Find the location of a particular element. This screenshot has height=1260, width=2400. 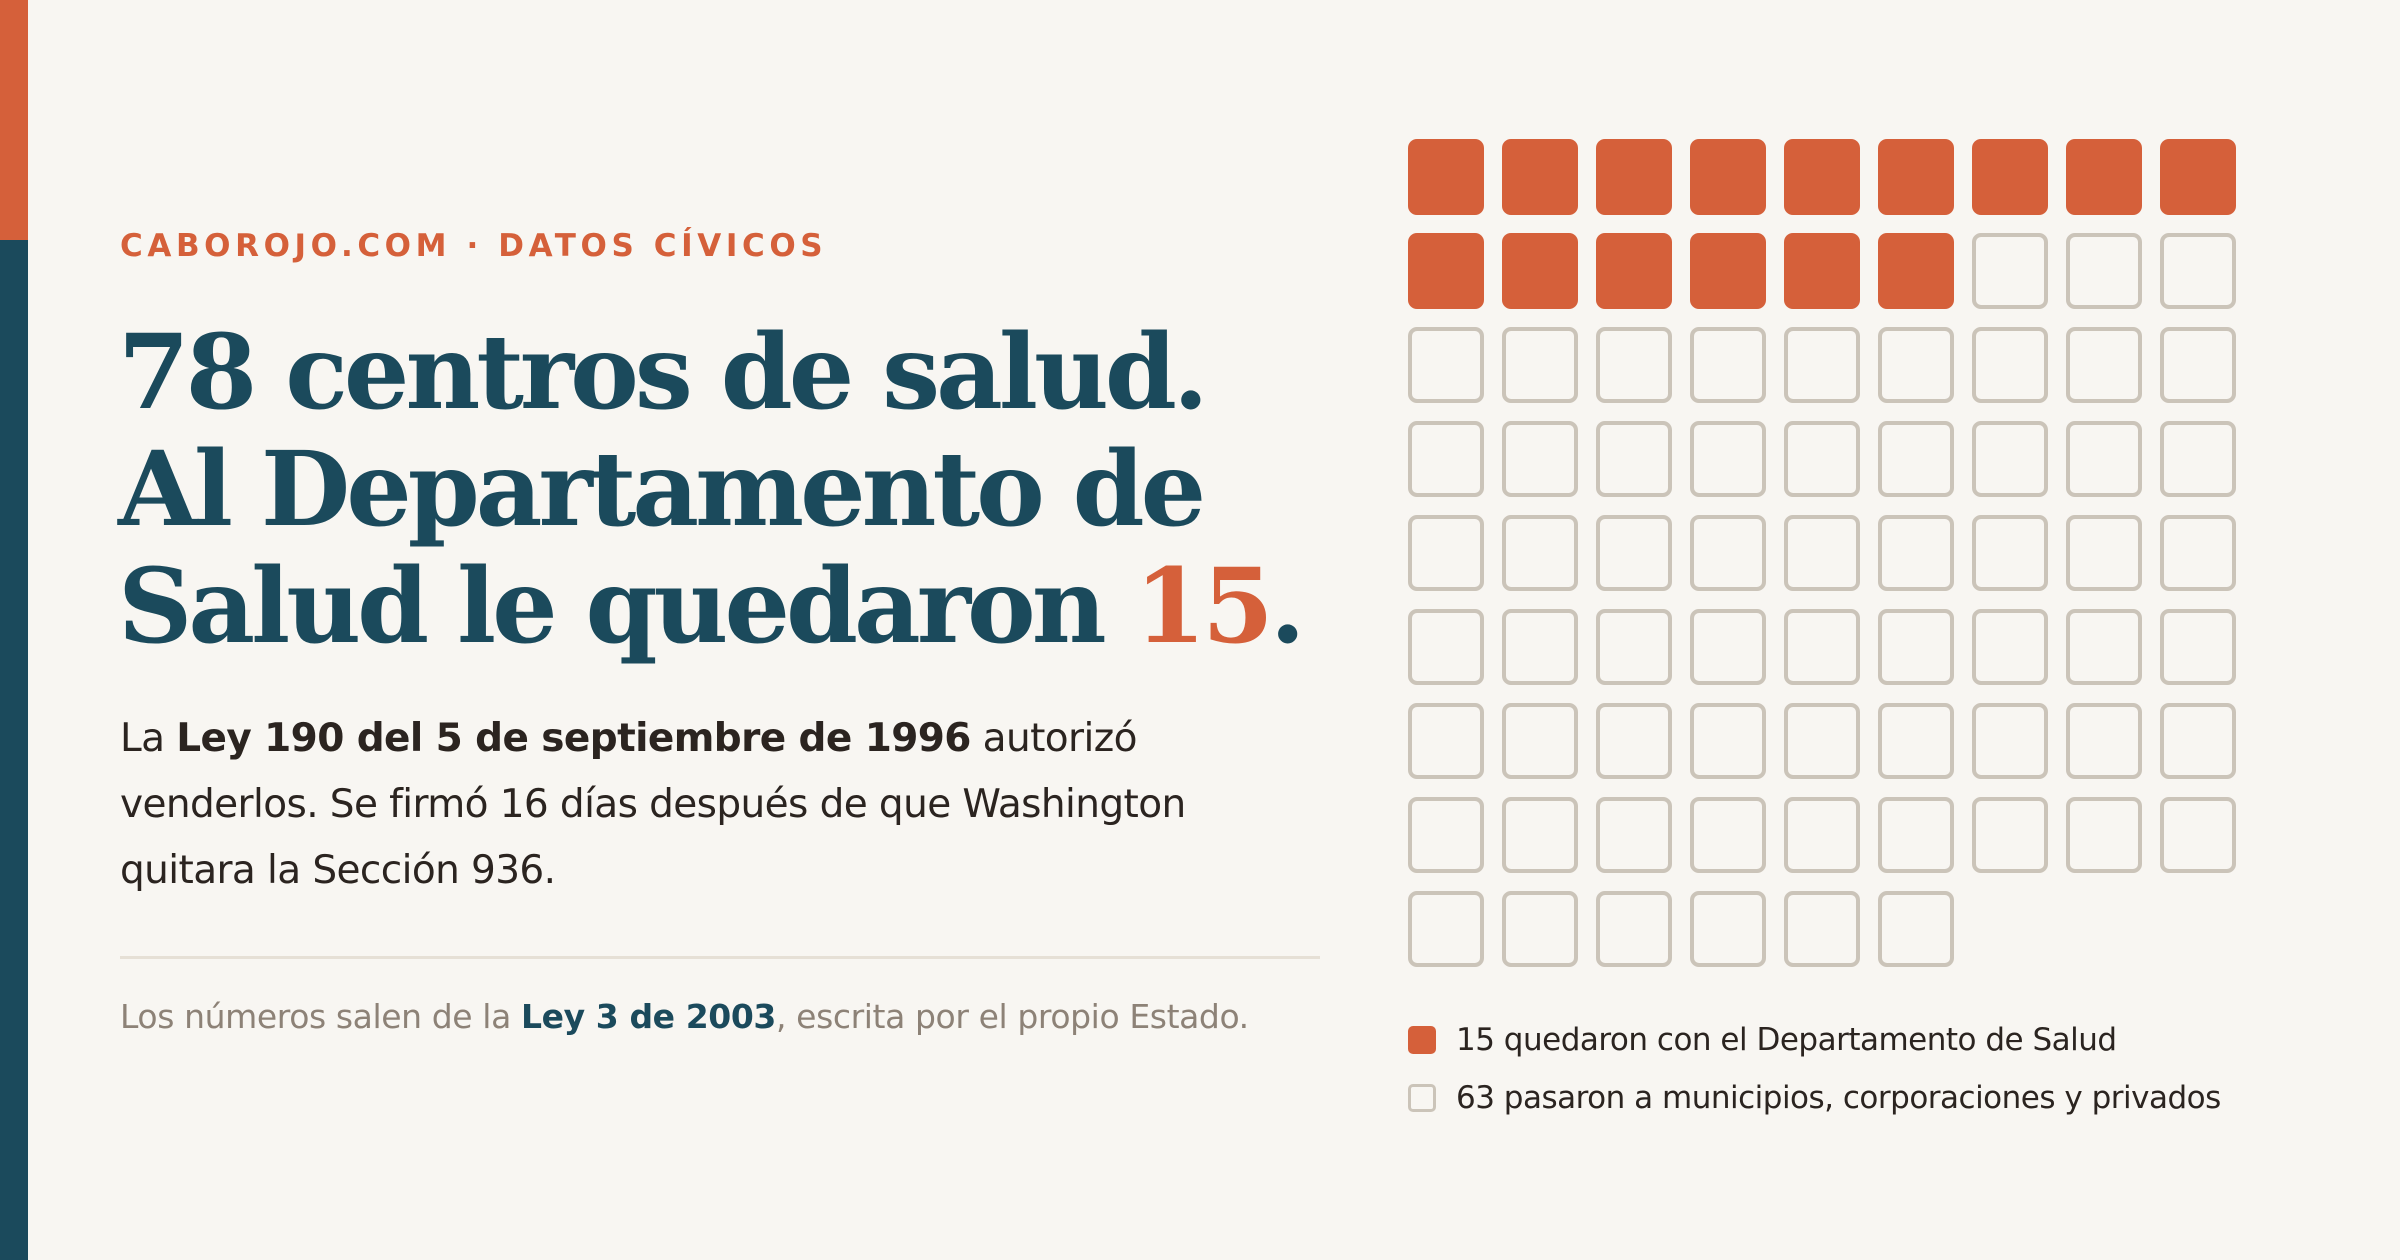

legend-label-kept: 15 quedaron con el Departamento de Salud is located at coordinates (1786, 1040).